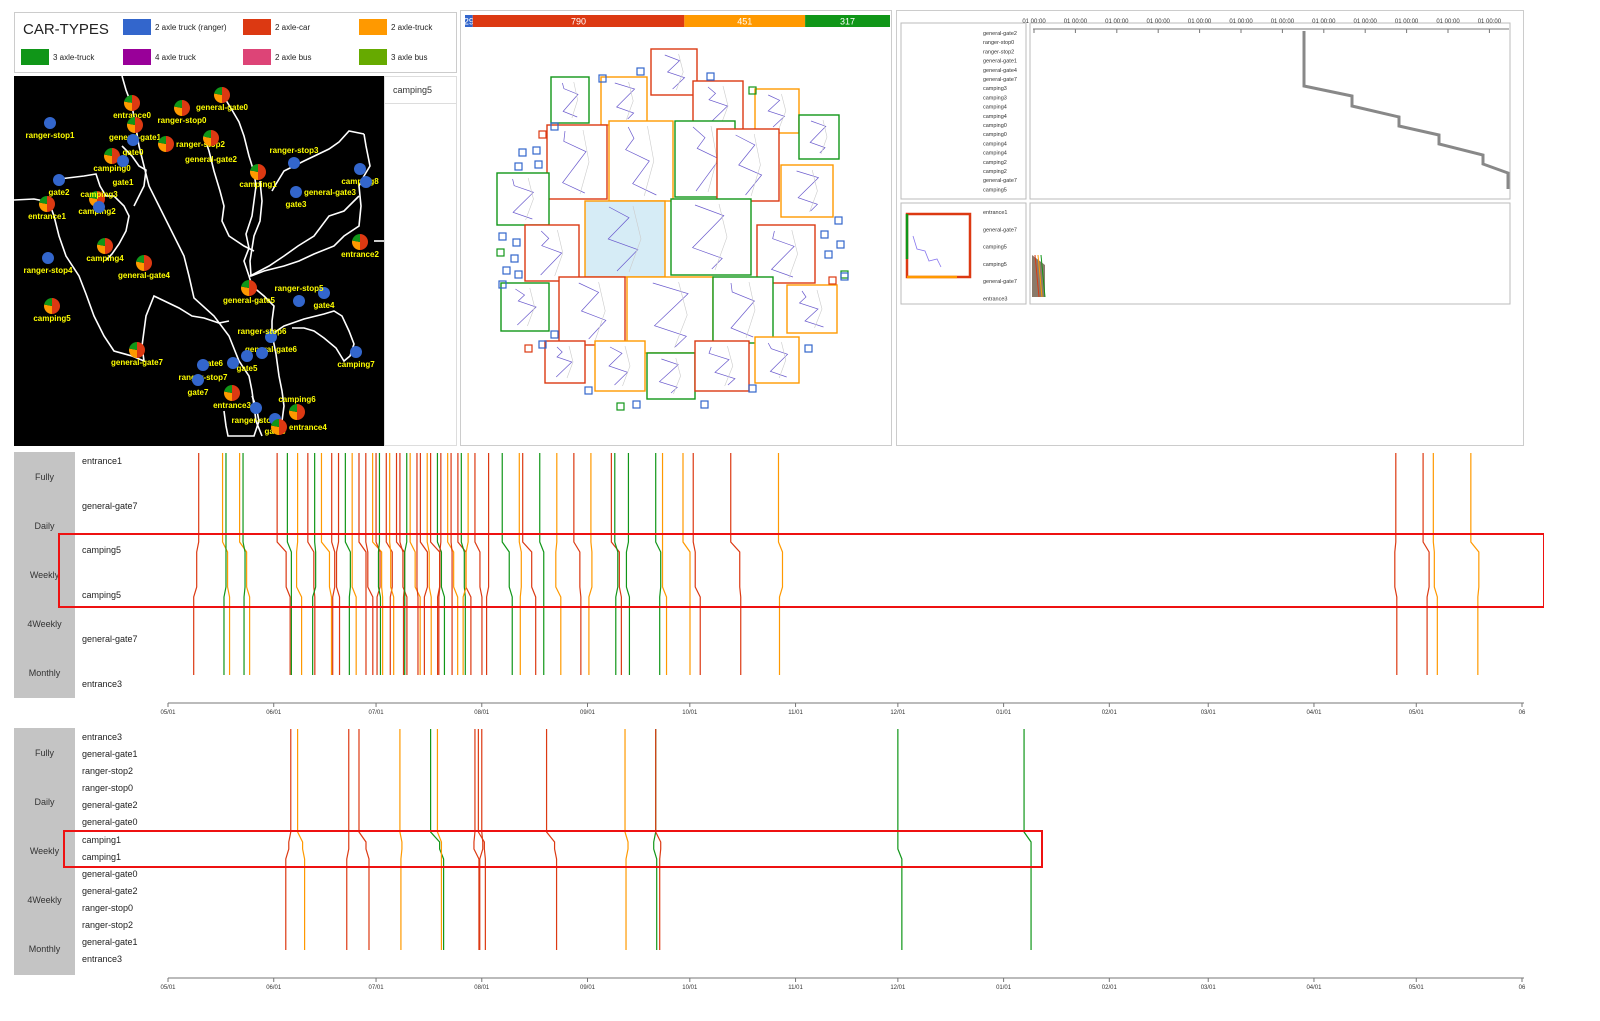 This screenshot has width=1600, height=1021. I want to click on highlight-box, so click(801, 570).